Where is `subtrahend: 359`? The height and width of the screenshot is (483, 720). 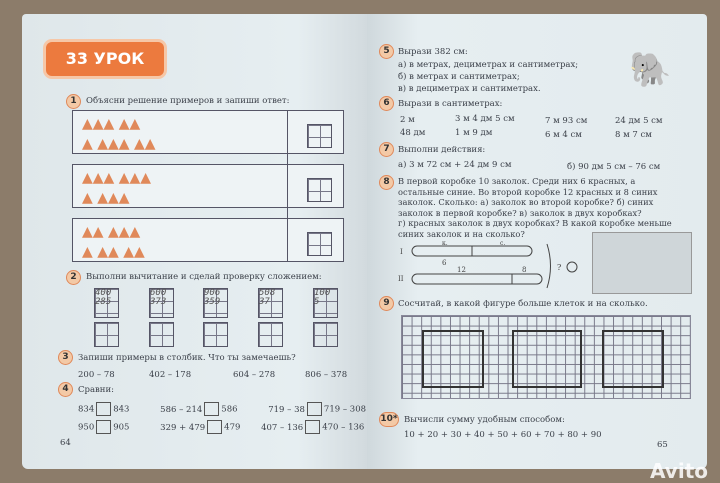 subtrahend: 359 is located at coordinates (212, 302).